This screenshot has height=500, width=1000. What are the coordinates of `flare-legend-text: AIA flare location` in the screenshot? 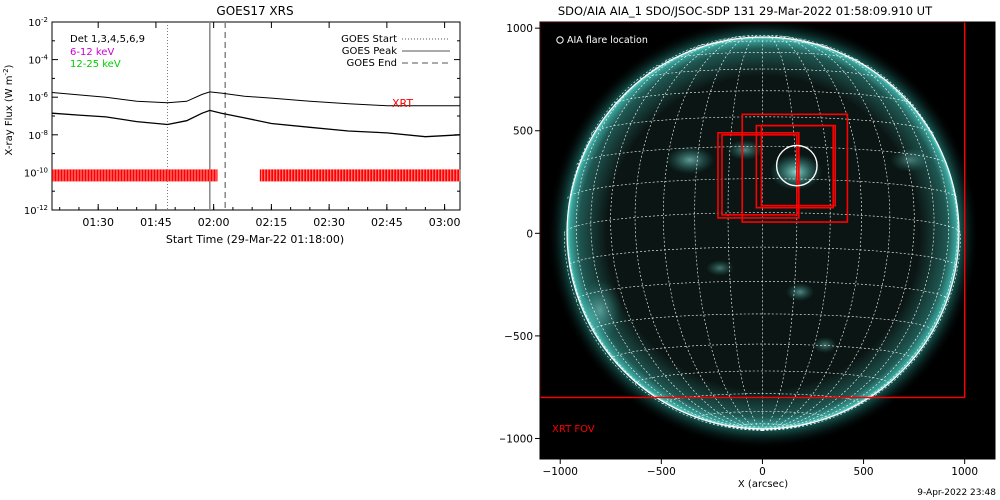 It's located at (607, 40).